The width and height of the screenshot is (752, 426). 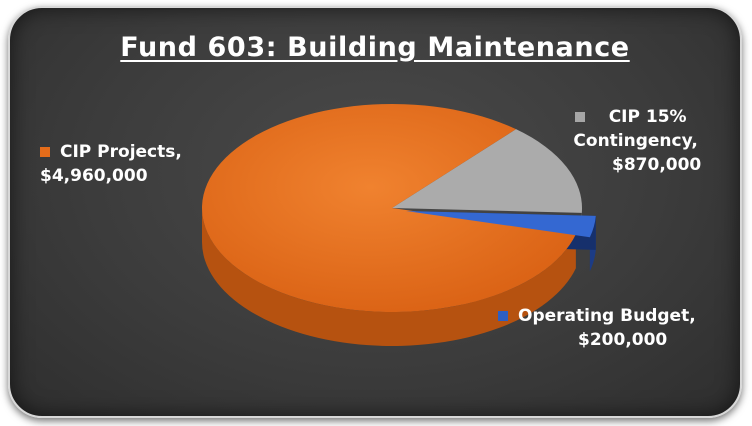 I want to click on legend-operating-budget: Operating Budget, $200,000, so click(x=597, y=328).